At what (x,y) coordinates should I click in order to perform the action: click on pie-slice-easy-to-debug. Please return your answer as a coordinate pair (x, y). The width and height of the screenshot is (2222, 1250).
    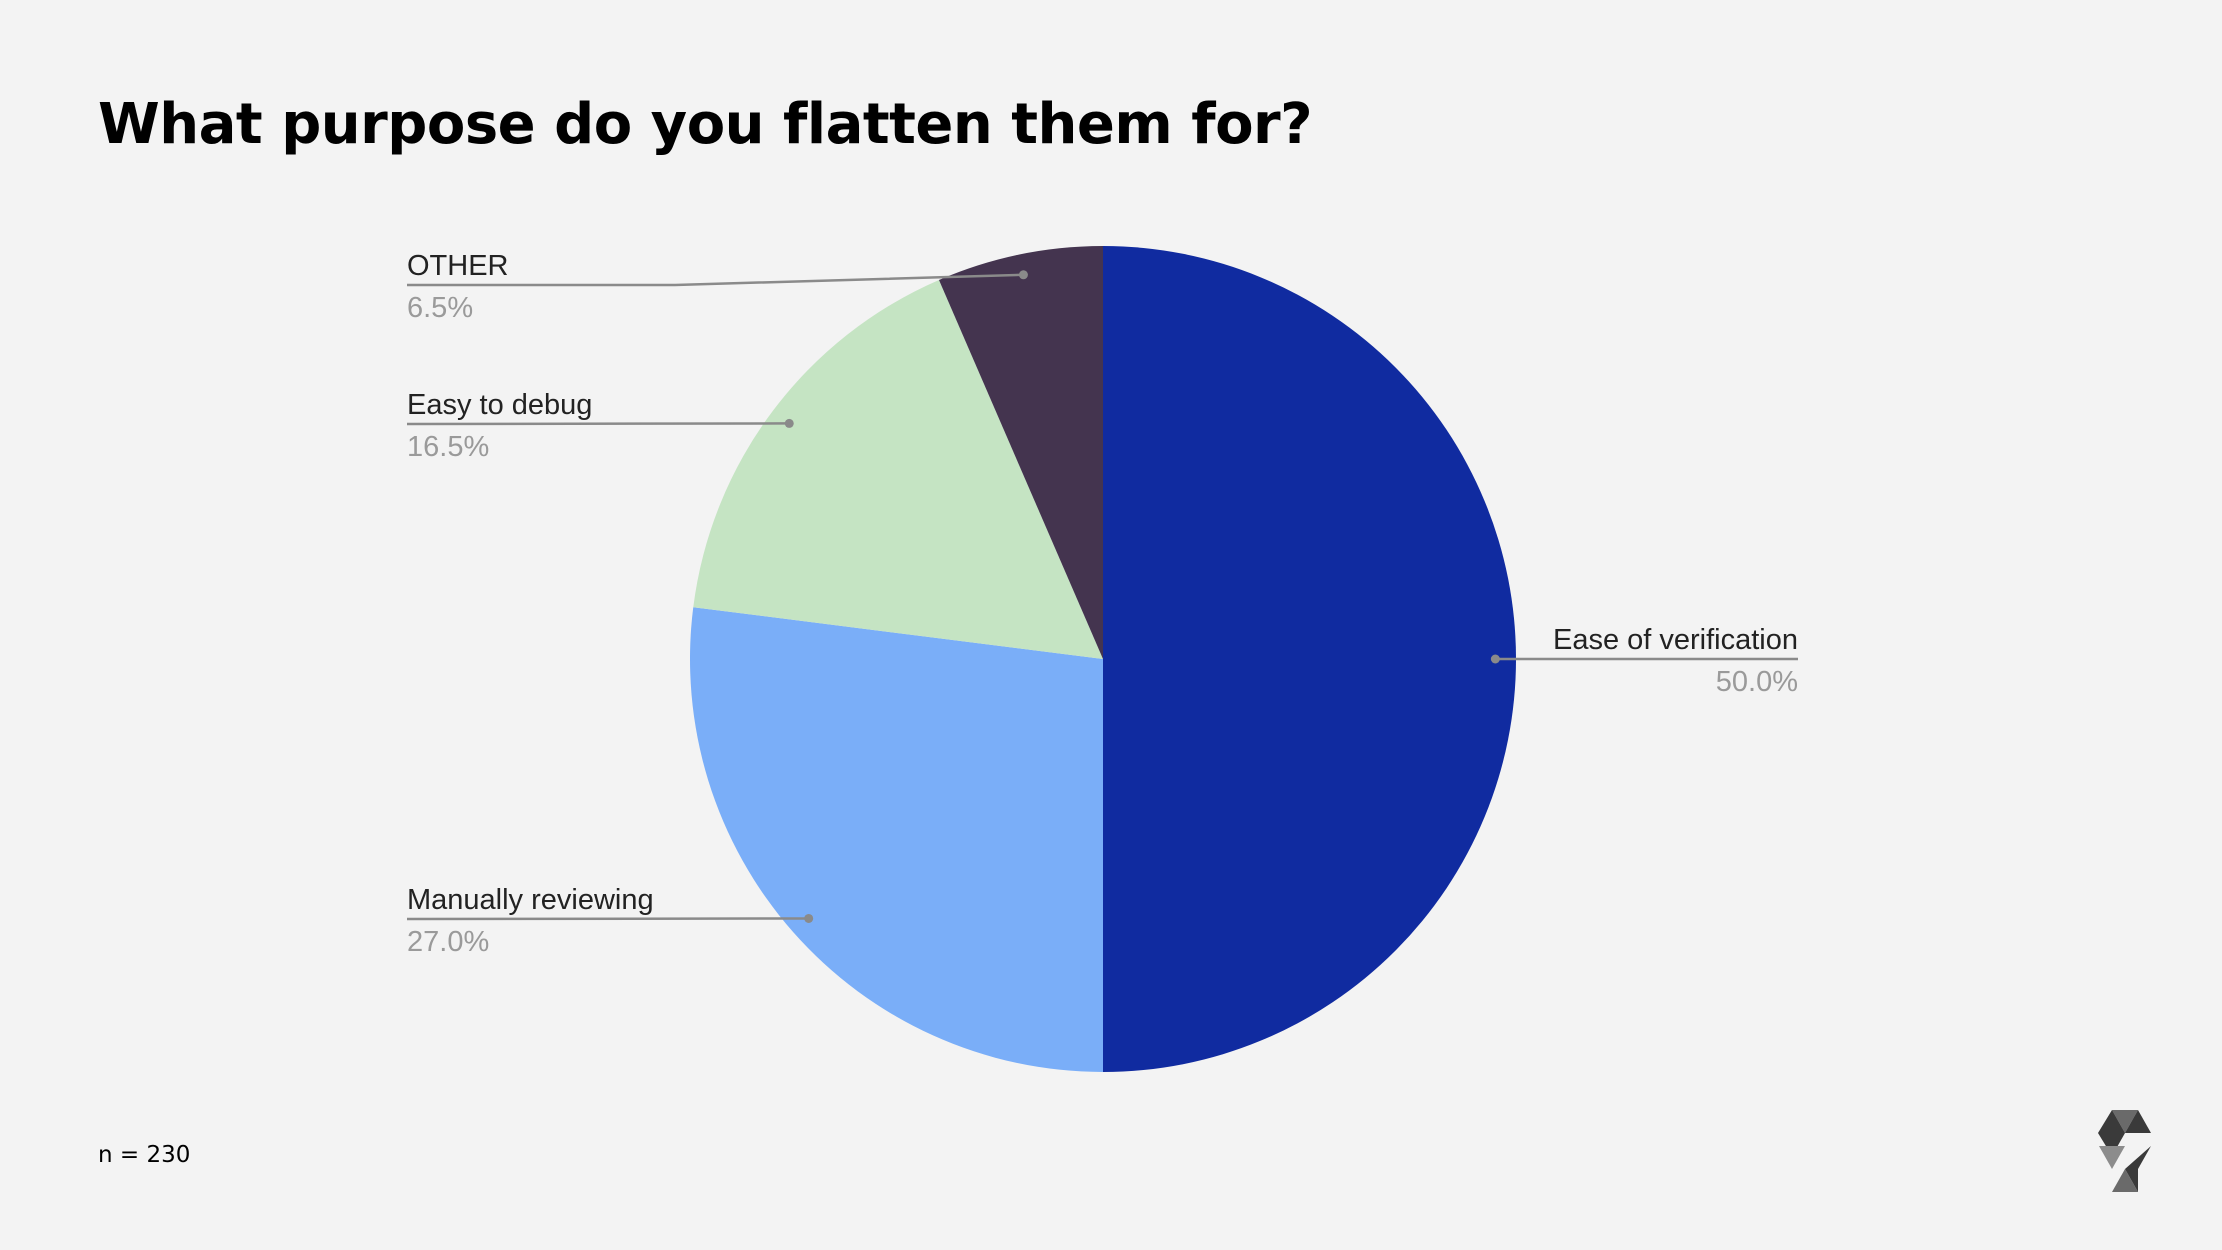
    Looking at the image, I should click on (898, 469).